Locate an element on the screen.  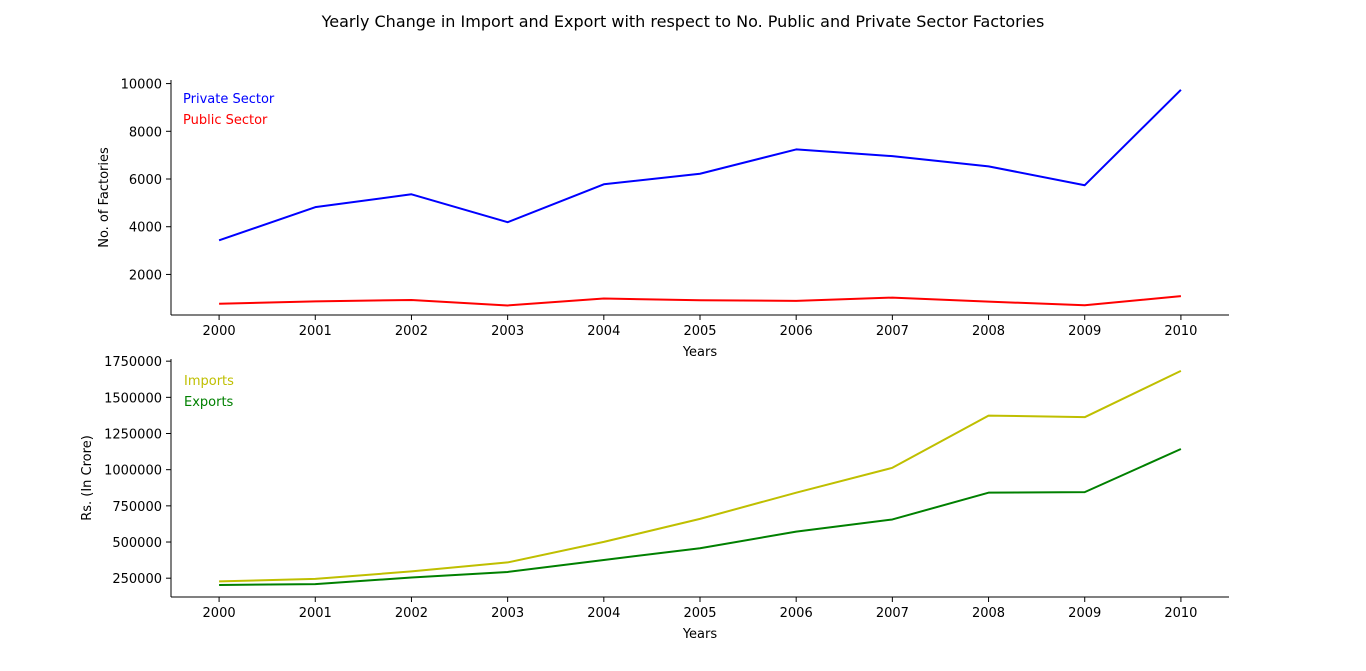
y-axis-label: Rs. (In Crore) is located at coordinates (87, 478).